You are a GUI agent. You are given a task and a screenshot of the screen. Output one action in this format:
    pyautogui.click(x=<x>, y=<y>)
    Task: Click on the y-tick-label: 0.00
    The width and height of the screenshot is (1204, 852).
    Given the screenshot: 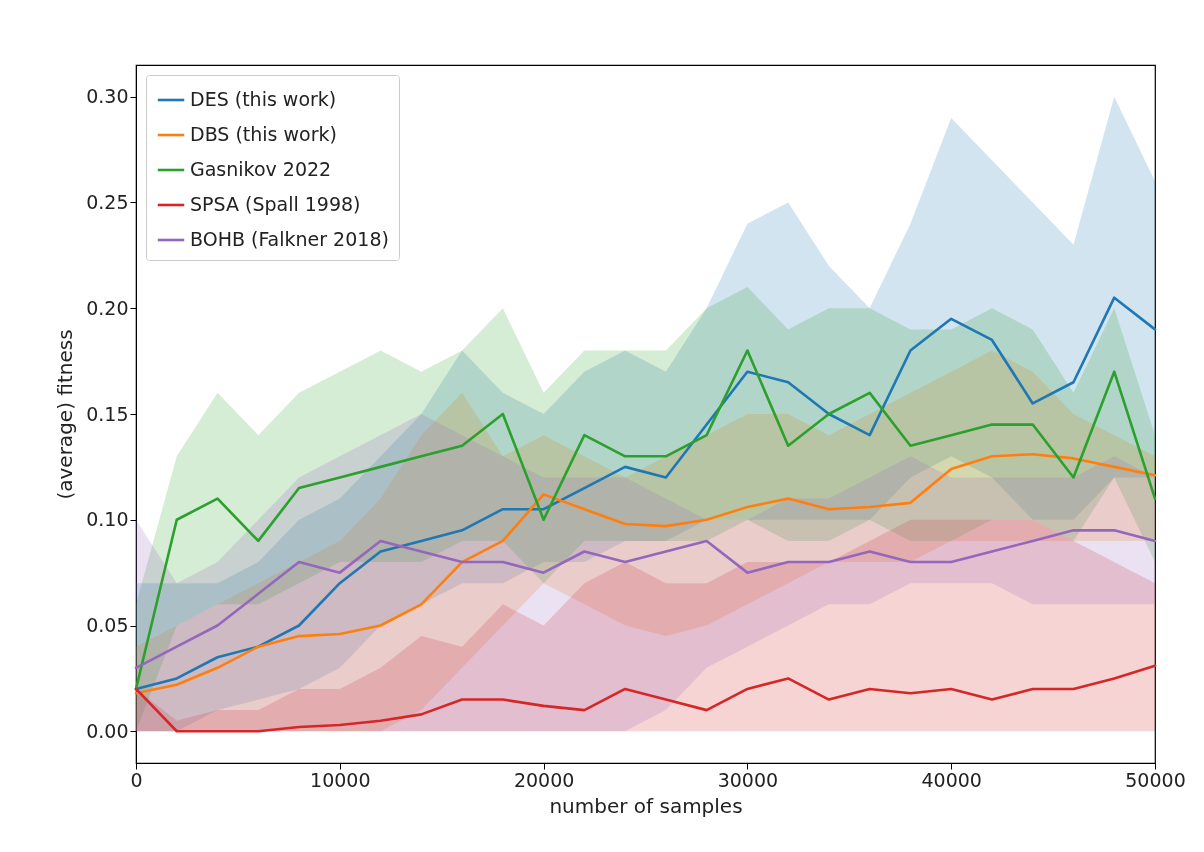 What is the action you would take?
    pyautogui.click(x=107, y=730)
    